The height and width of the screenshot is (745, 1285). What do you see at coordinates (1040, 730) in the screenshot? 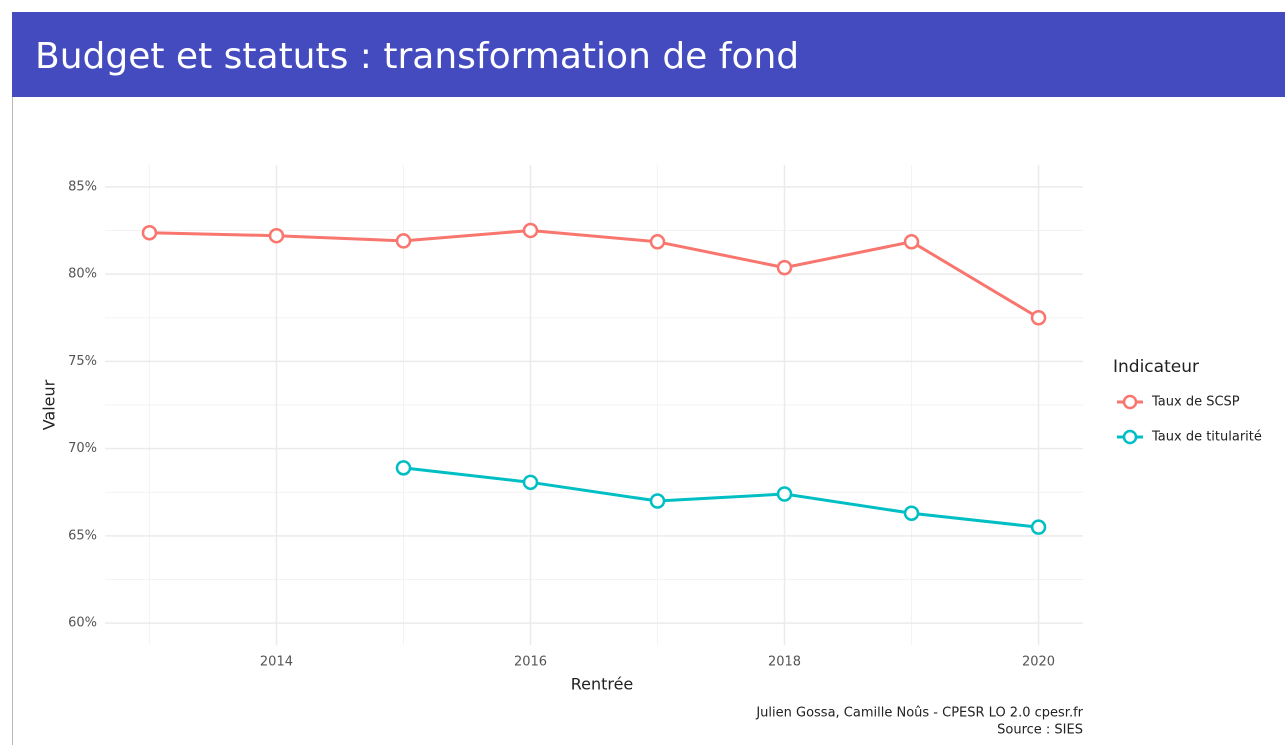
I see `caption: Source : SIES` at bounding box center [1040, 730].